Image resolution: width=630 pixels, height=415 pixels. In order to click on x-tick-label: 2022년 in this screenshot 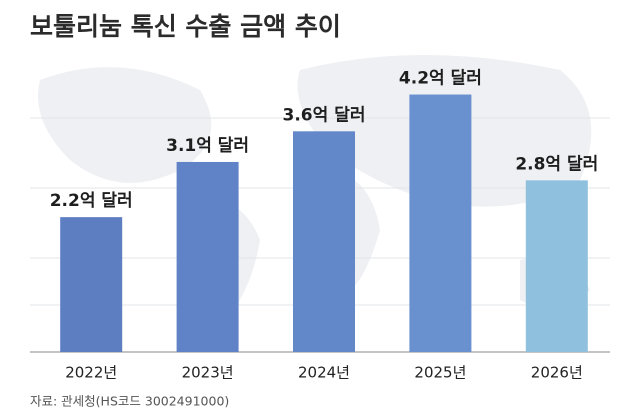, I will do `click(91, 373)`.